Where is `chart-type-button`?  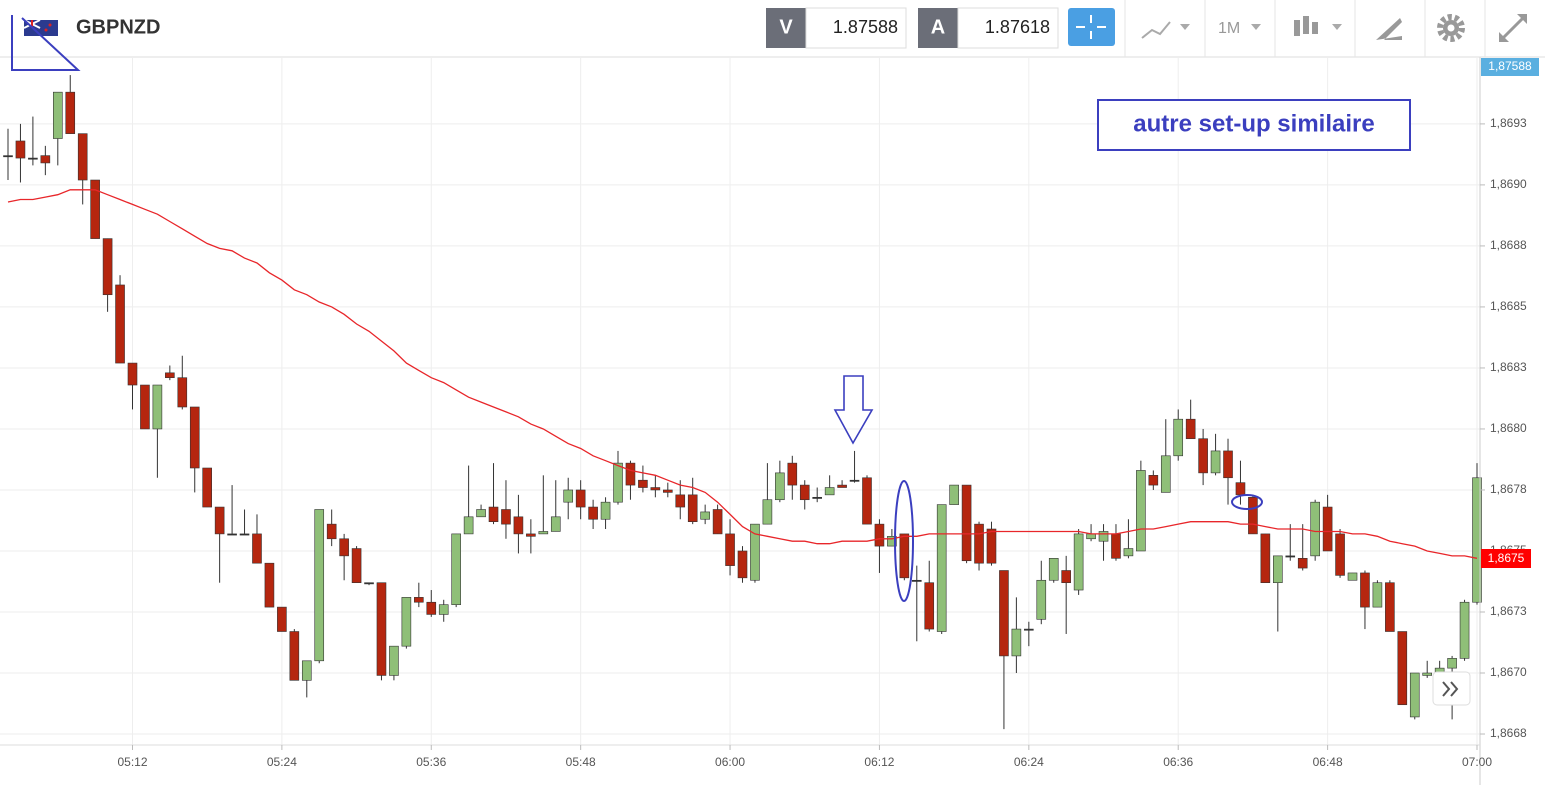
chart-type-button is located at coordinates (1165, 30).